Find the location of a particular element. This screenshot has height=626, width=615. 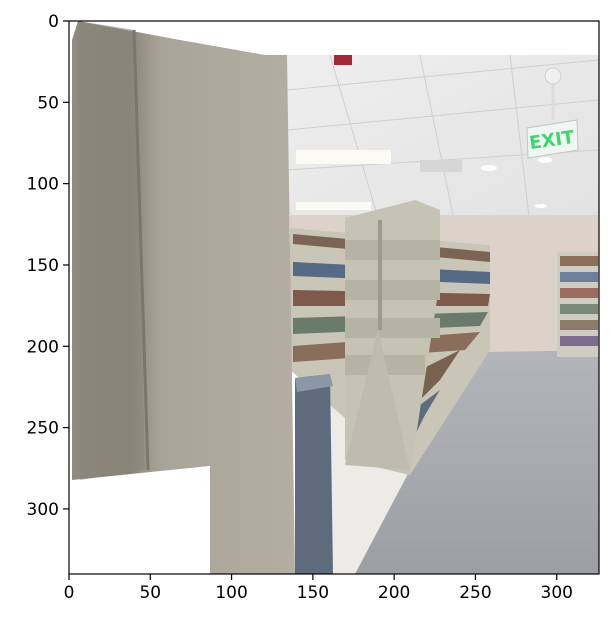

y-tick-label: 150 is located at coordinates (43, 266).